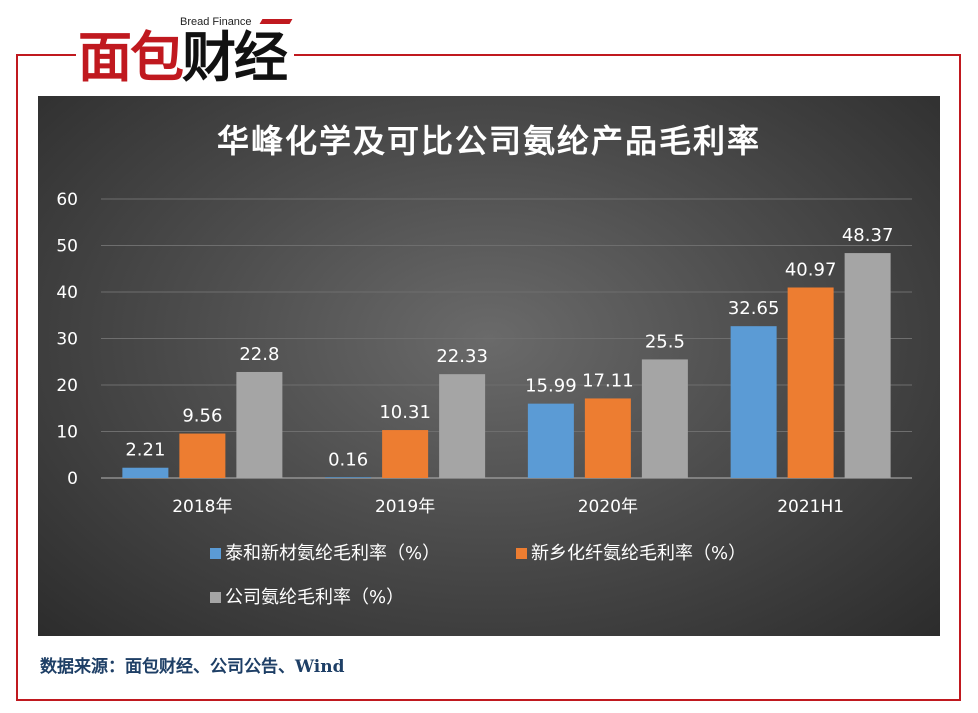 This screenshot has width=978, height=713. I want to click on data-label: 22.33, so click(462, 356).